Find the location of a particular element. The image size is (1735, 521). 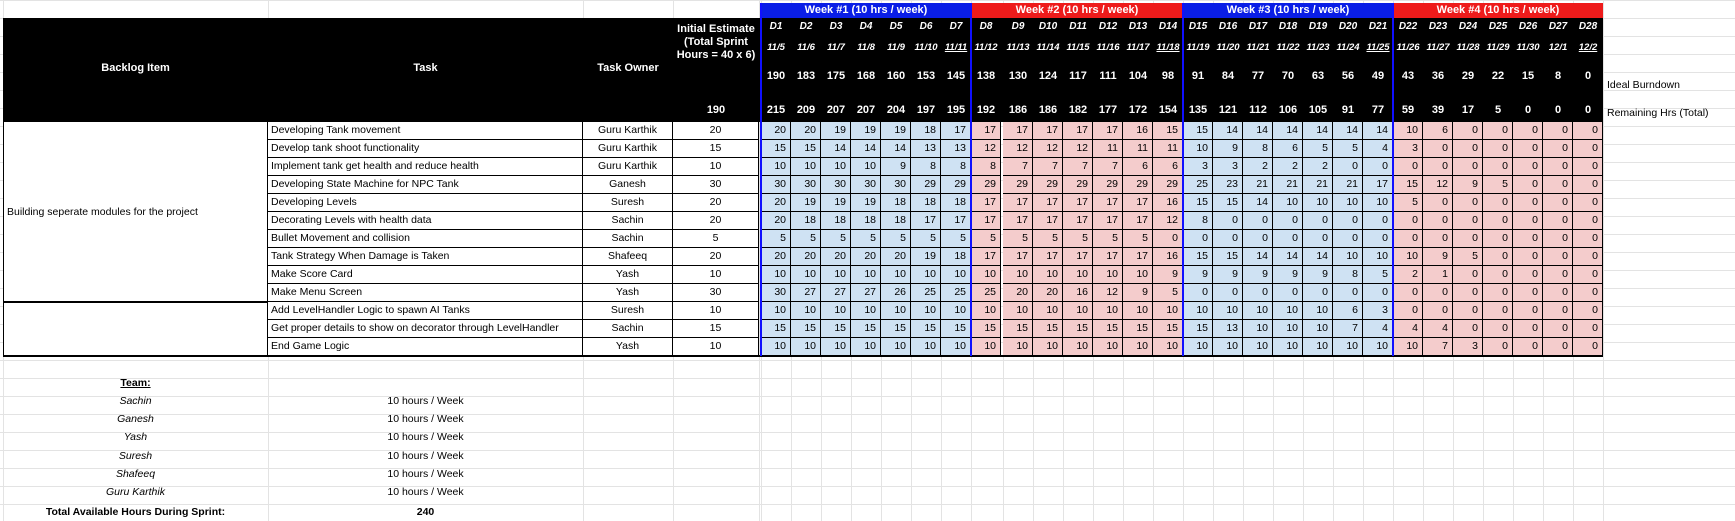

group-divider is located at coordinates (135, 302).